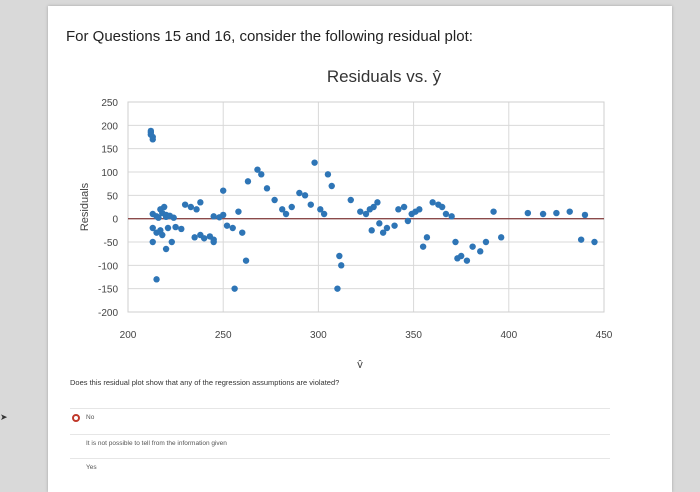 This screenshot has height=492, width=700. I want to click on x-tick-label: 300, so click(318, 335).